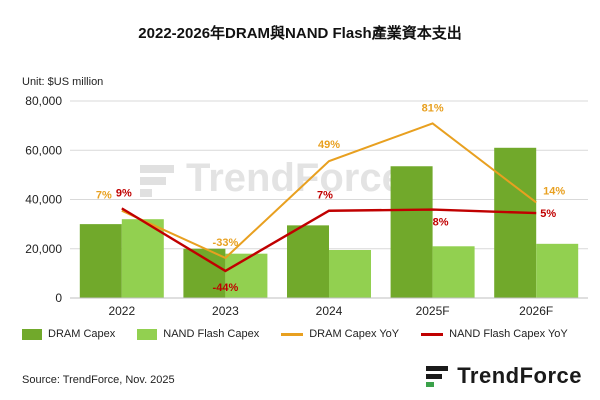  I want to click on dram-yoy-label: 14%, so click(554, 191).